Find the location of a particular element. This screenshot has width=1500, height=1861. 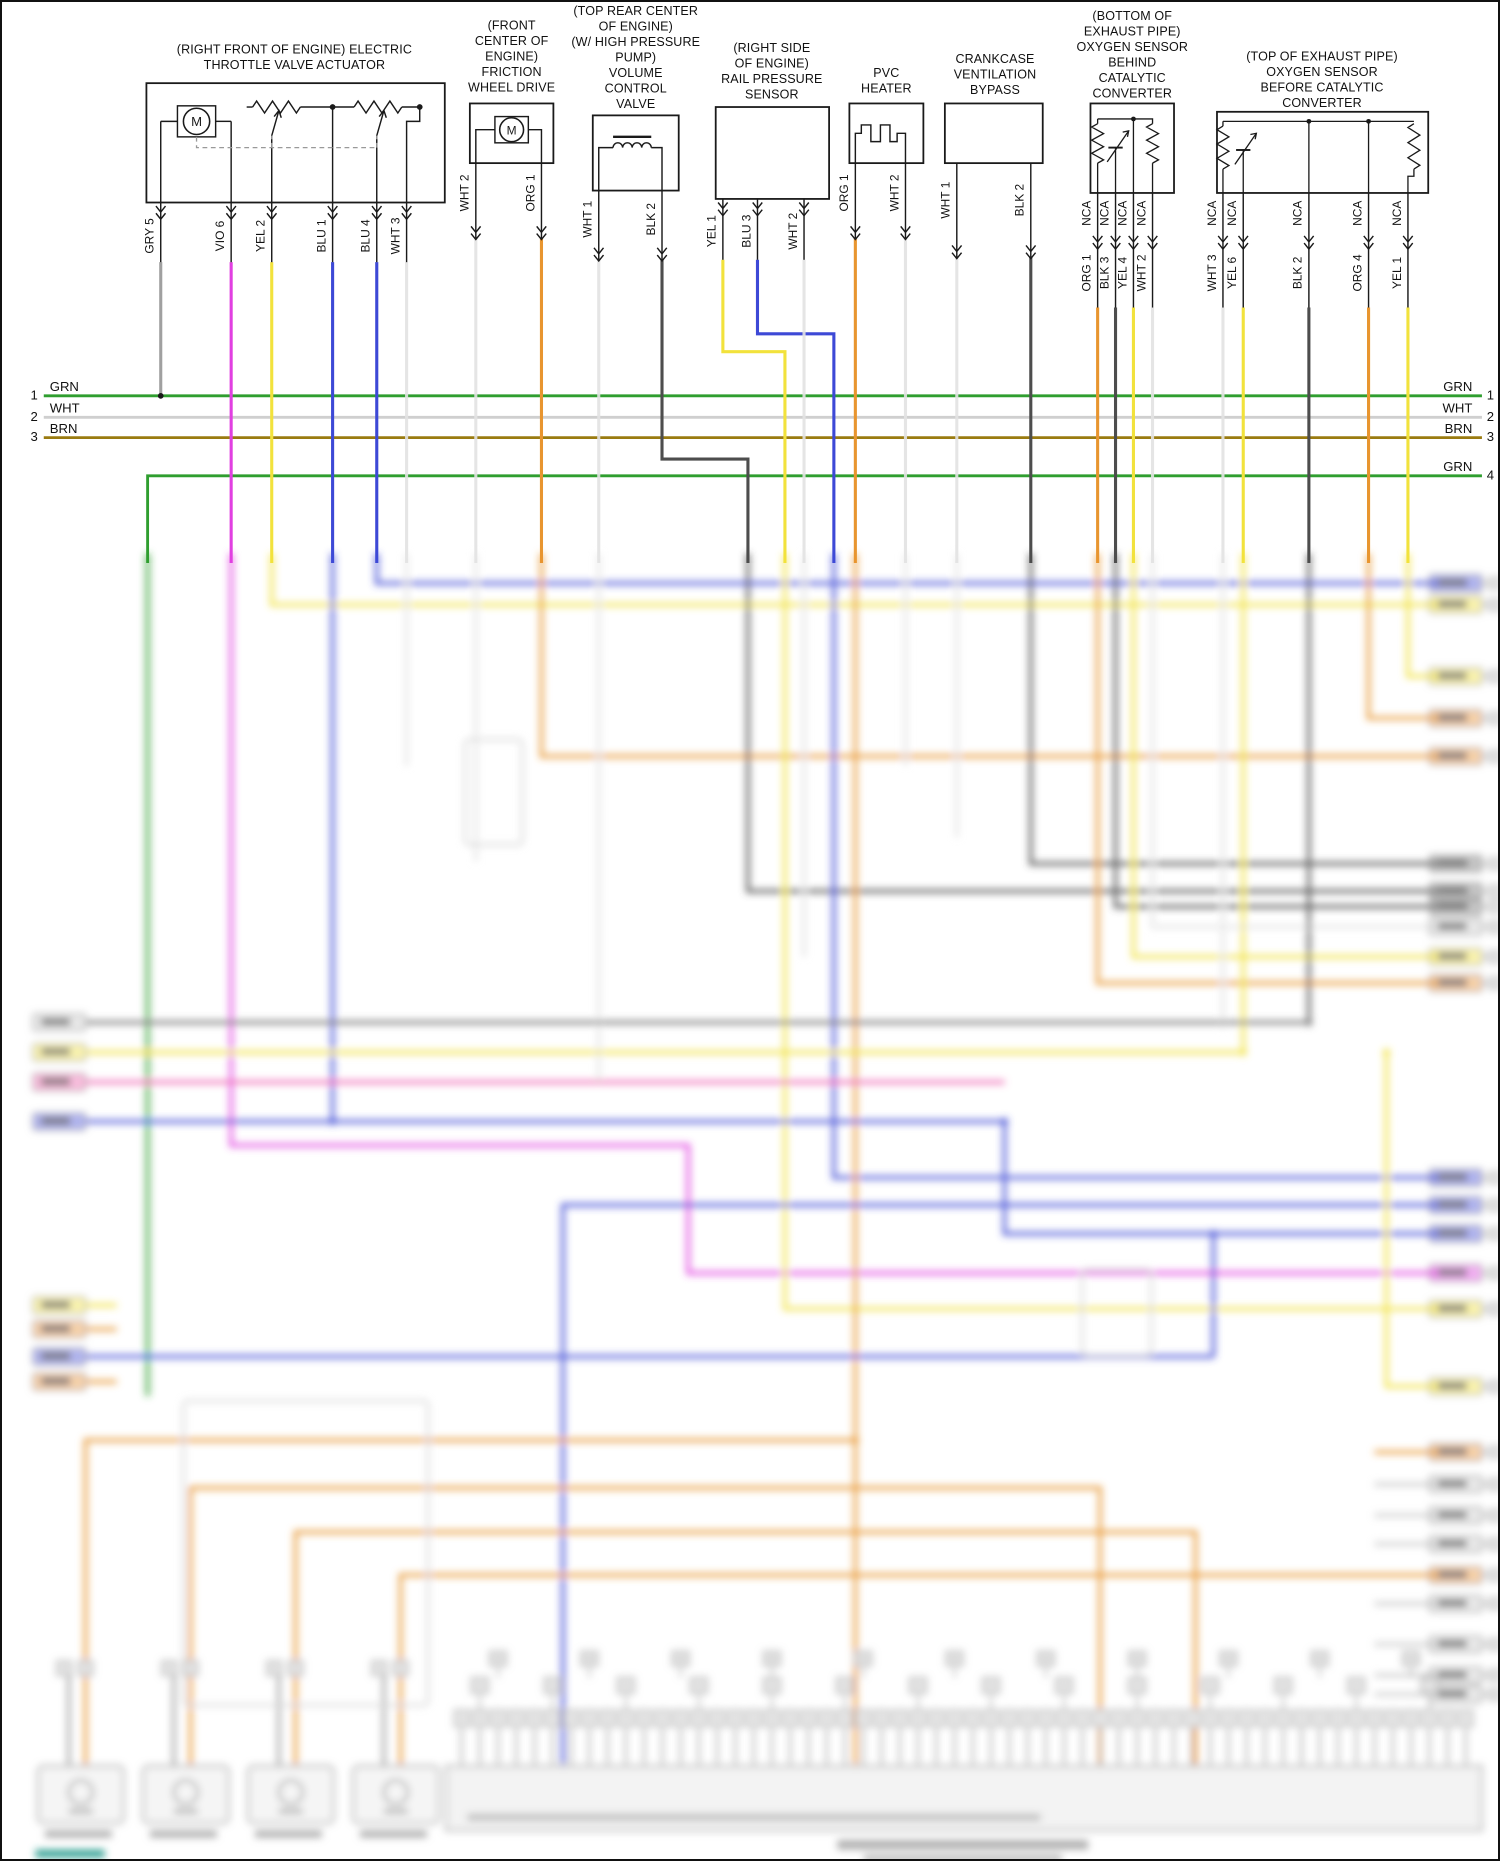

solenoid-coil-icon is located at coordinates (632, 145).